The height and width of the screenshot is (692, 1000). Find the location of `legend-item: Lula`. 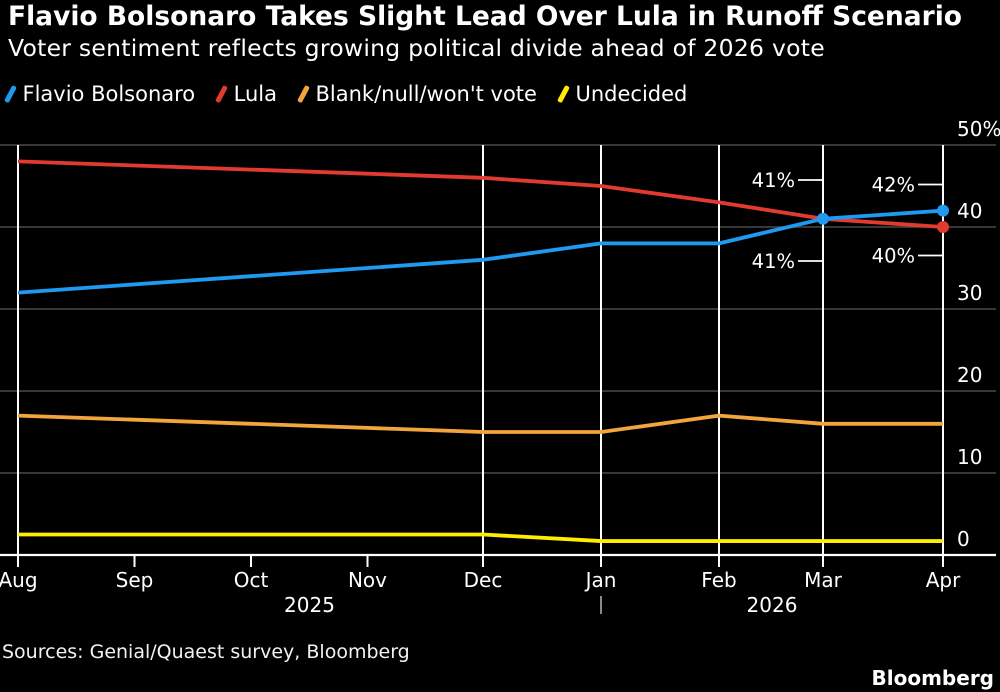

legend-item: Lula is located at coordinates (246, 94).